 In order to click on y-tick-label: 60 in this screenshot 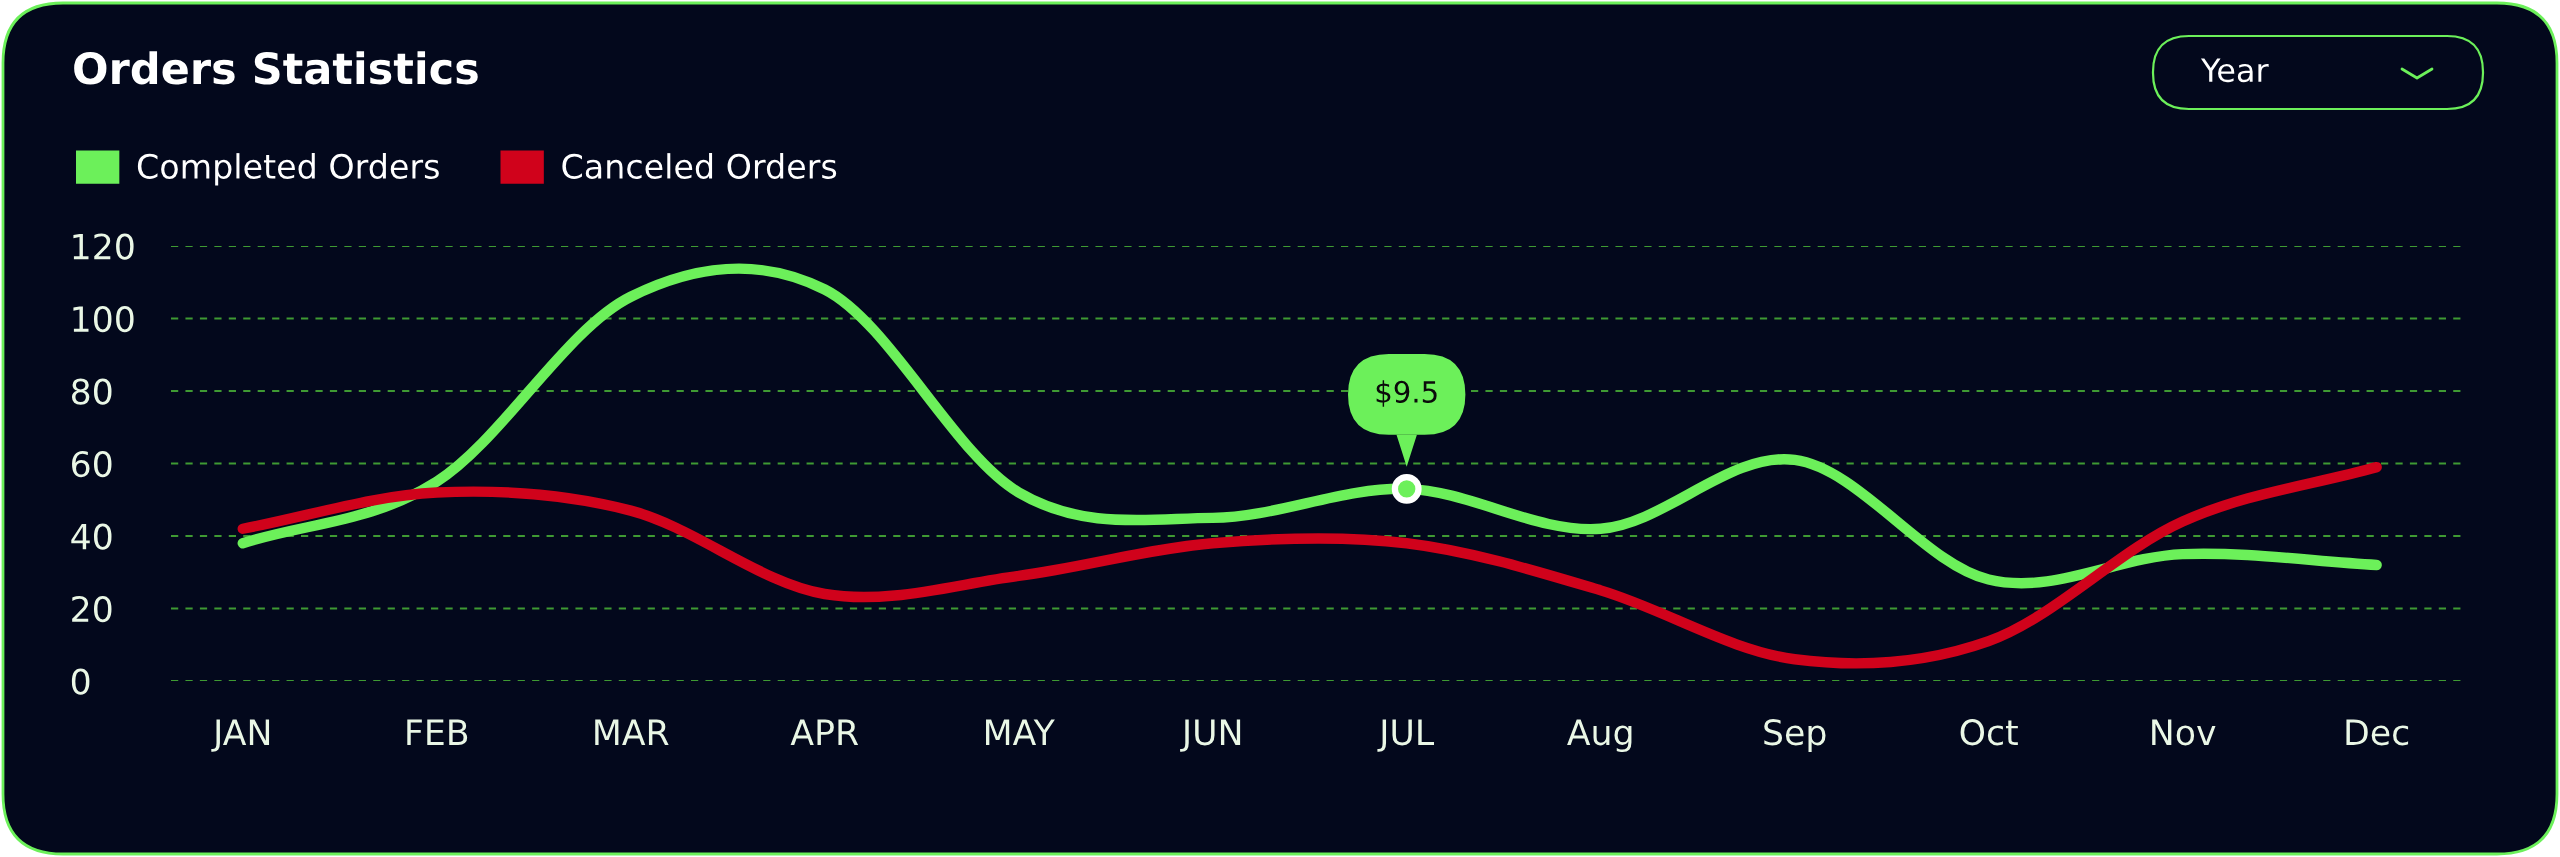, I will do `click(92, 464)`.